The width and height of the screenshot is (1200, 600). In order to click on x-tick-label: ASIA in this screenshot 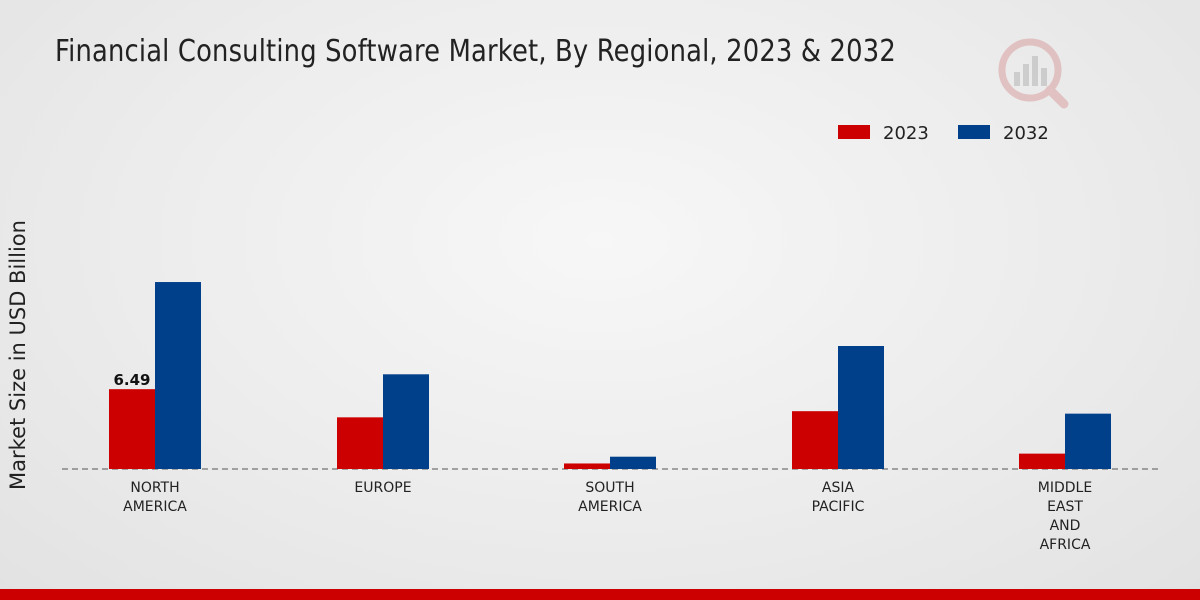, I will do `click(838, 488)`.